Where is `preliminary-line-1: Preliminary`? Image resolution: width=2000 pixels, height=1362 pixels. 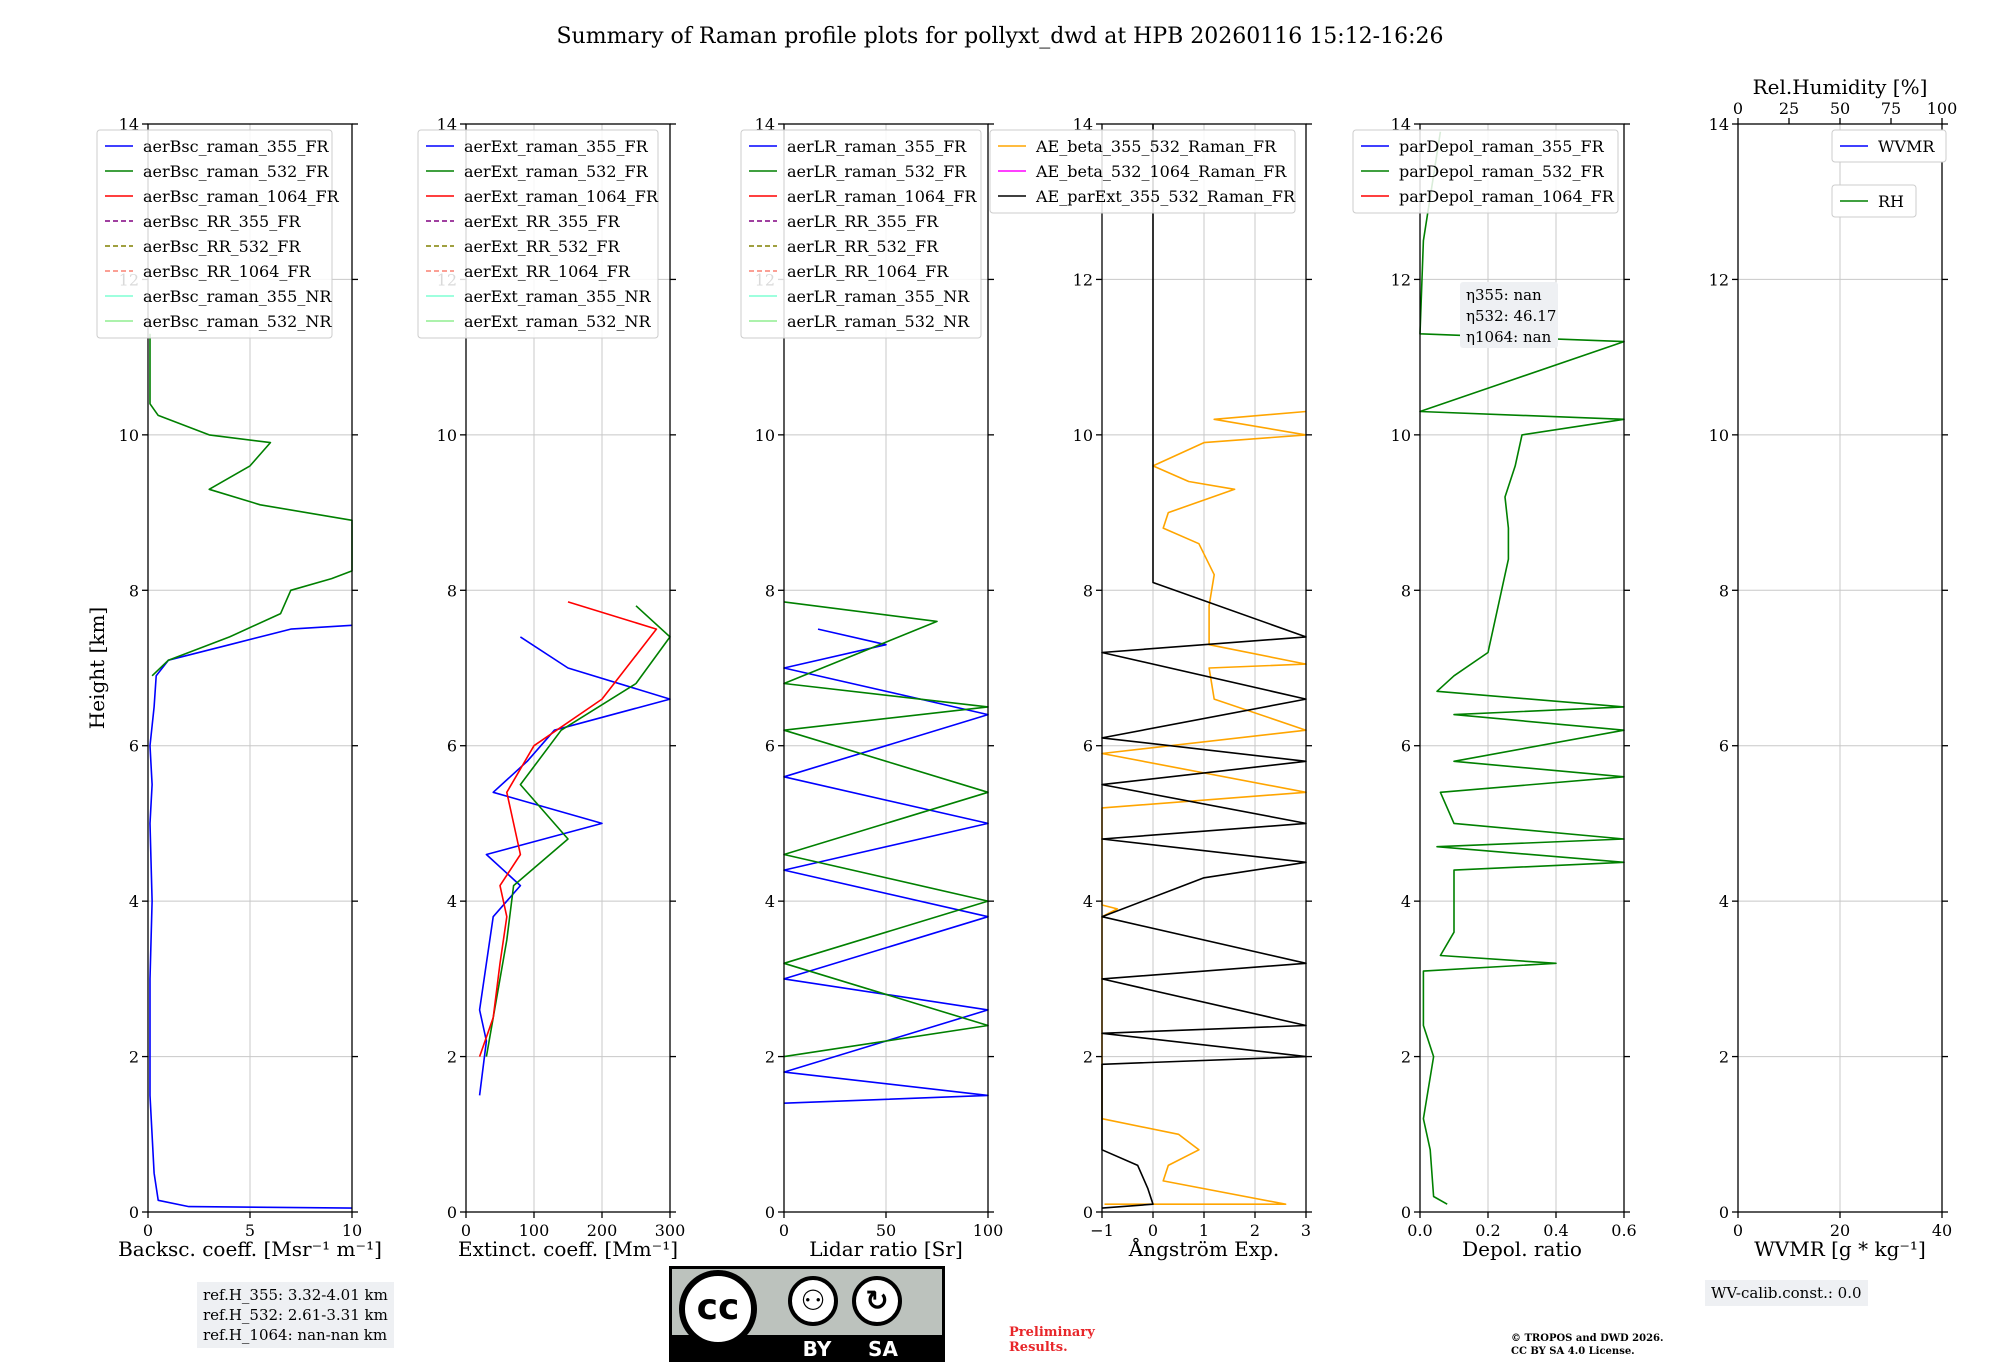
preliminary-line-1: Preliminary is located at coordinates (1052, 1332).